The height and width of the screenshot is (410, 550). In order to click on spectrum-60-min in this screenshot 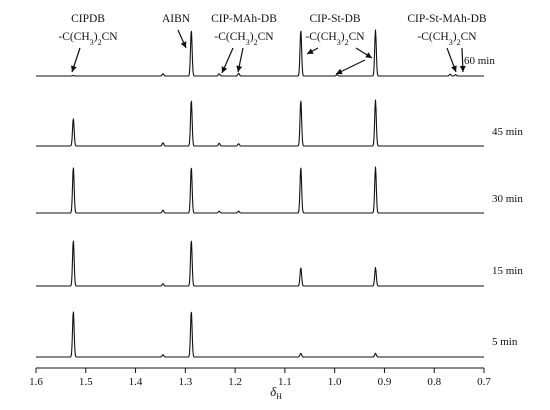, I will do `click(260, 53)`.